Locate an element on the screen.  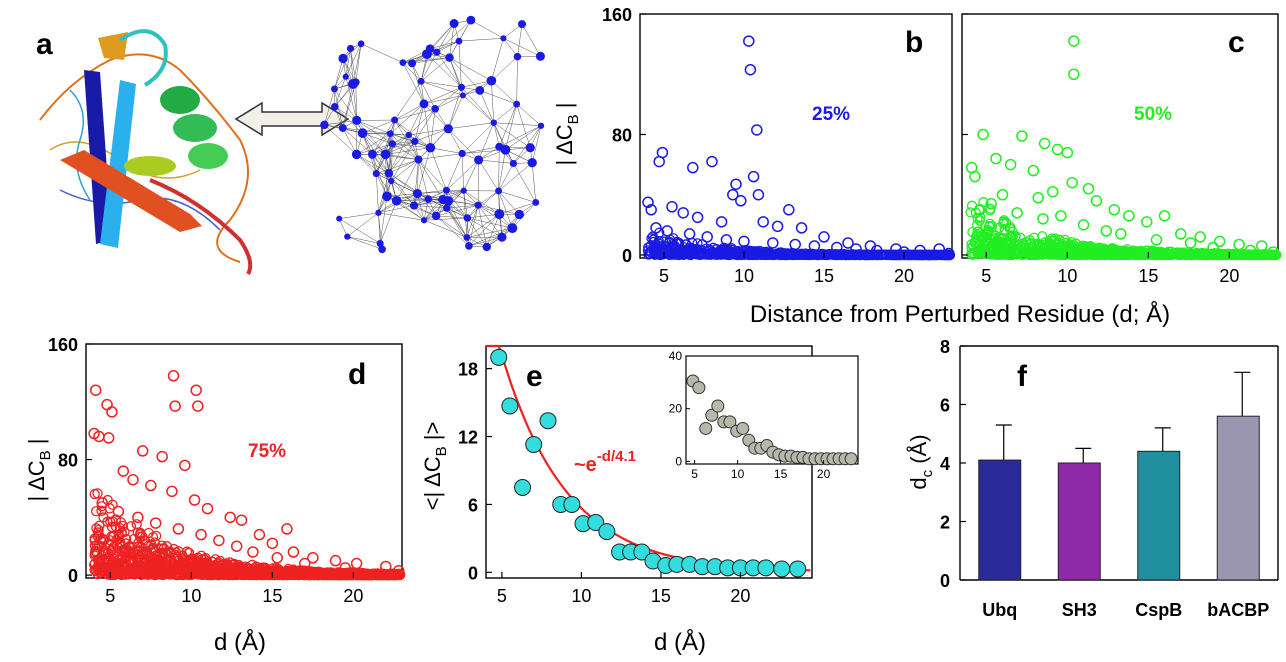
panel-d-x-tick-label: 20 is located at coordinates (353, 596).